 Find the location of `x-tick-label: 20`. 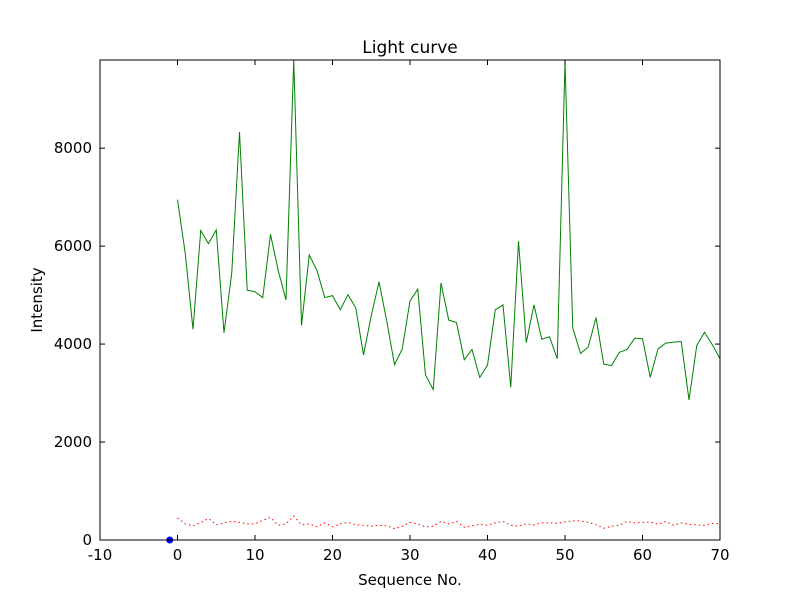

x-tick-label: 20 is located at coordinates (332, 555).